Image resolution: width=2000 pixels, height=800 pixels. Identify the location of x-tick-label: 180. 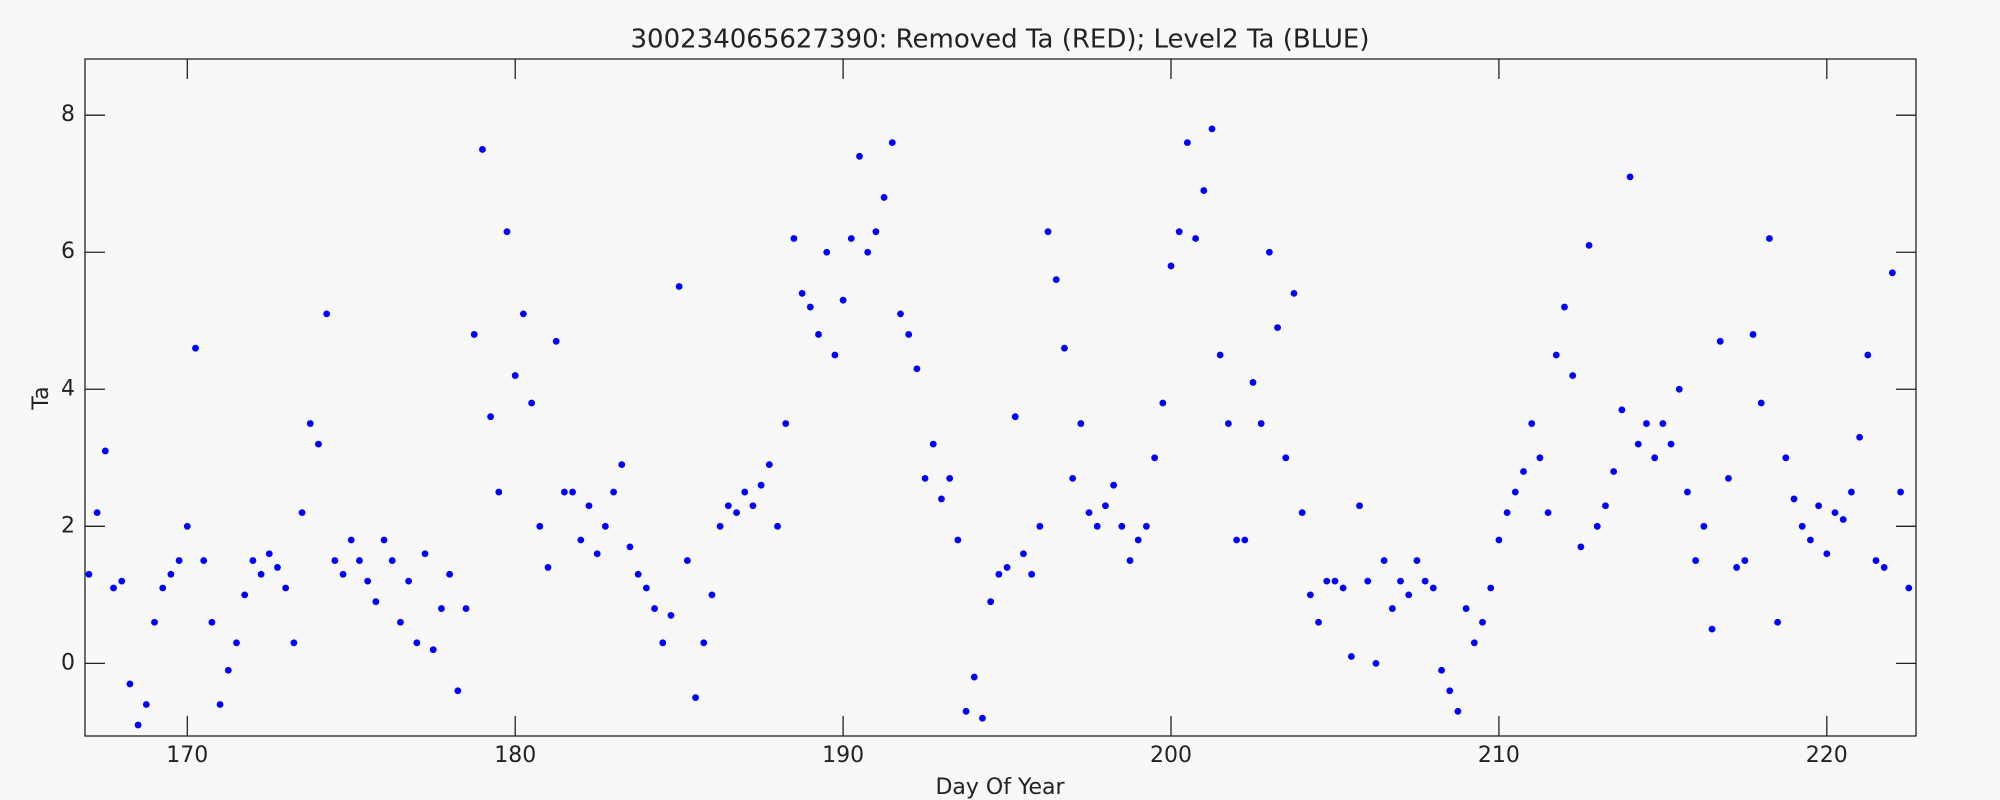
(515, 755).